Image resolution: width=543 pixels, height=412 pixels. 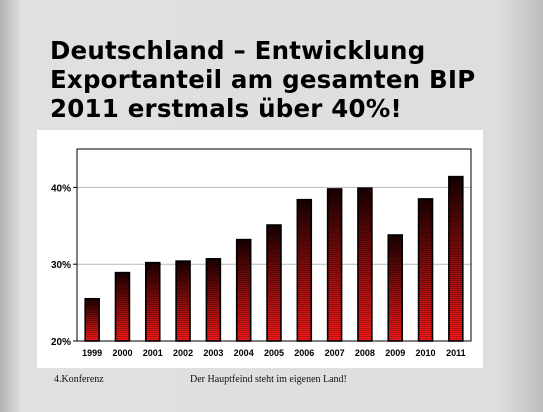 What do you see at coordinates (122, 353) in the screenshot?
I see `x-tick-label: 2000` at bounding box center [122, 353].